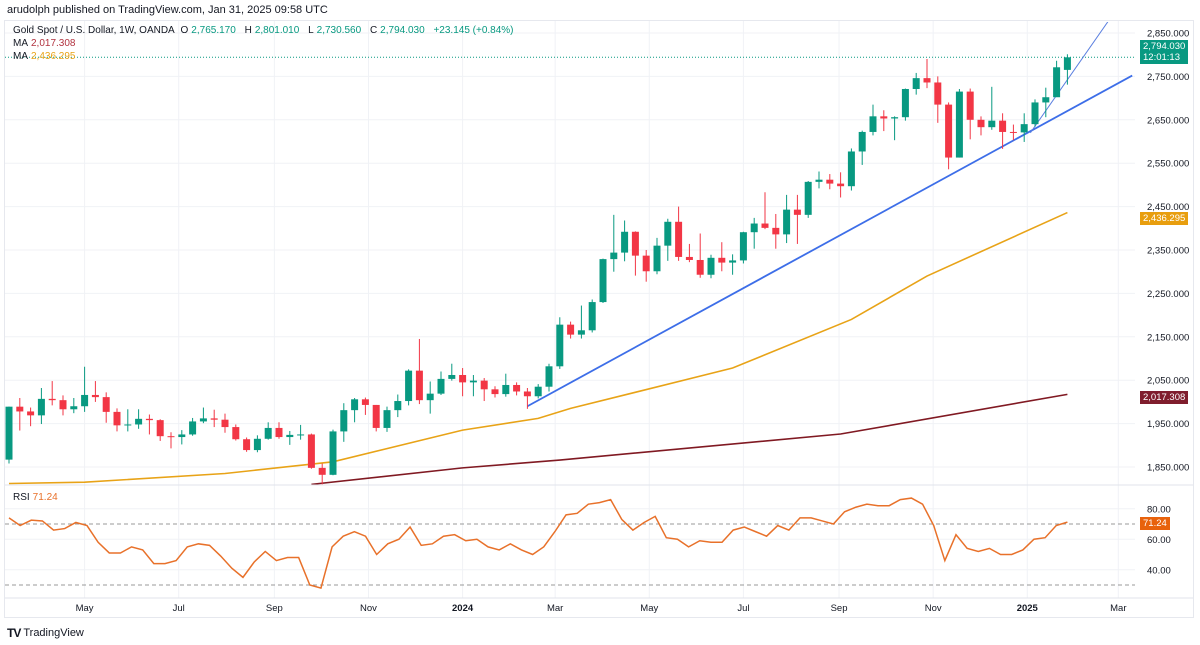 This screenshot has height=645, width=1200. Describe the element at coordinates (1168, 468) in the screenshot. I see `price-tick-label: 1,850.000` at that location.